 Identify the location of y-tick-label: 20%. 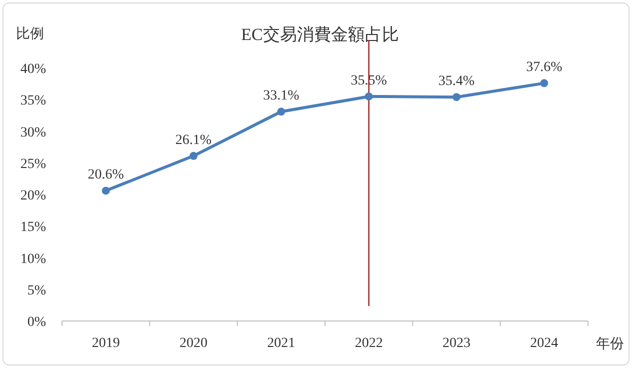
(33, 196).